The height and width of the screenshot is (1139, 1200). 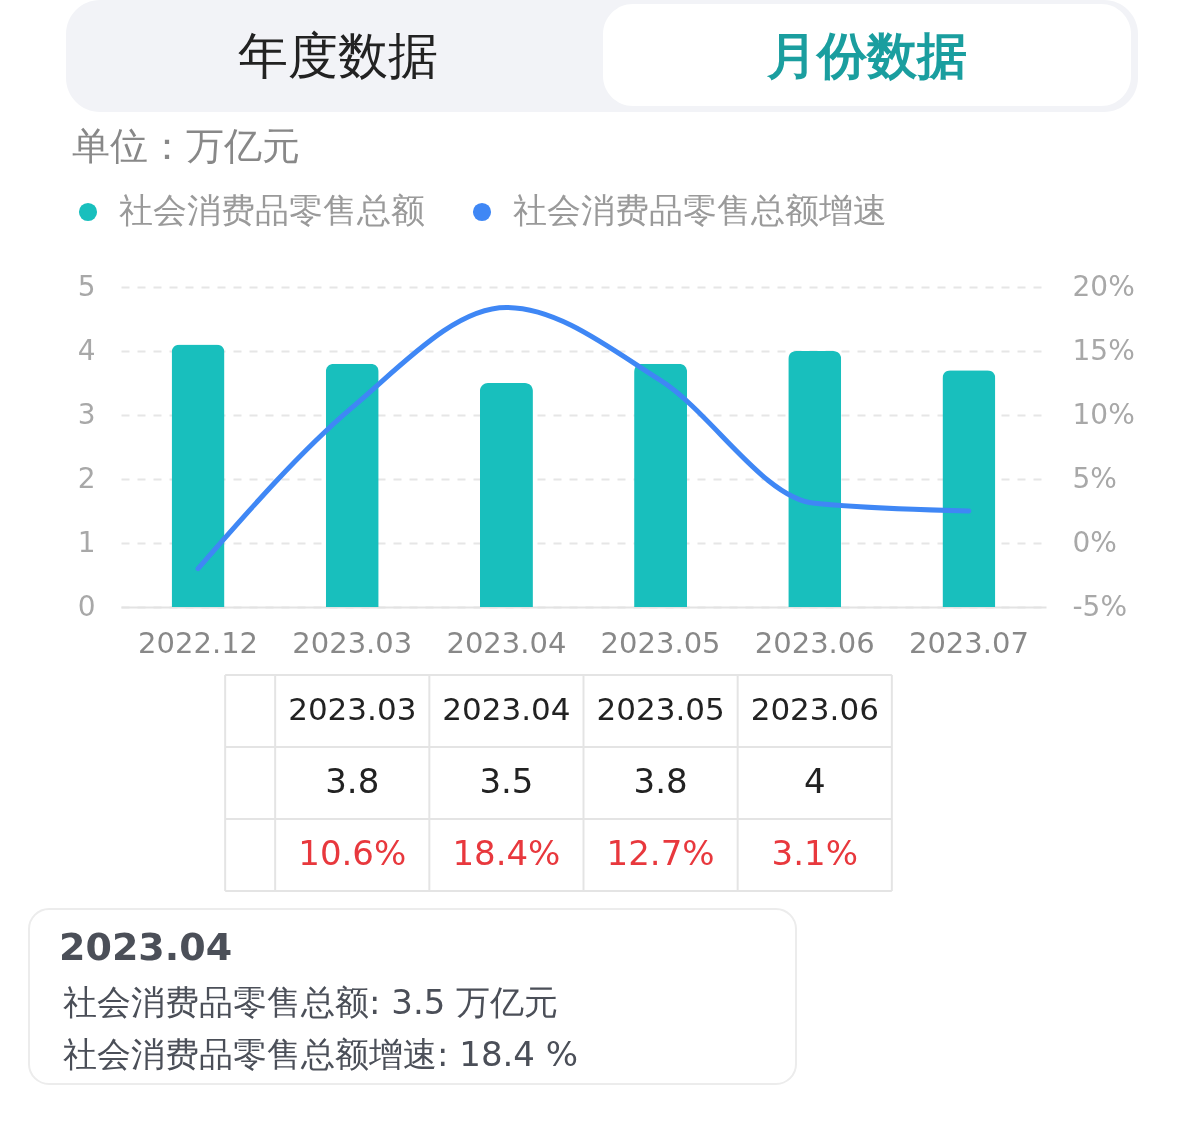 I want to click on x-tick-label: 2023.06, so click(x=814, y=642).